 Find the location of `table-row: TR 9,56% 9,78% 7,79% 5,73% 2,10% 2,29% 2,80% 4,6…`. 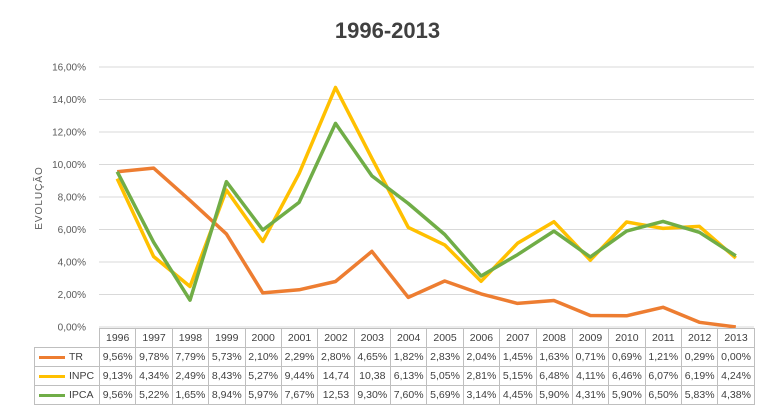

table-row: TR 9,56% 9,78% 7,79% 5,73% 2,10% 2,29% 2,80% 4,6… is located at coordinates (394, 357).